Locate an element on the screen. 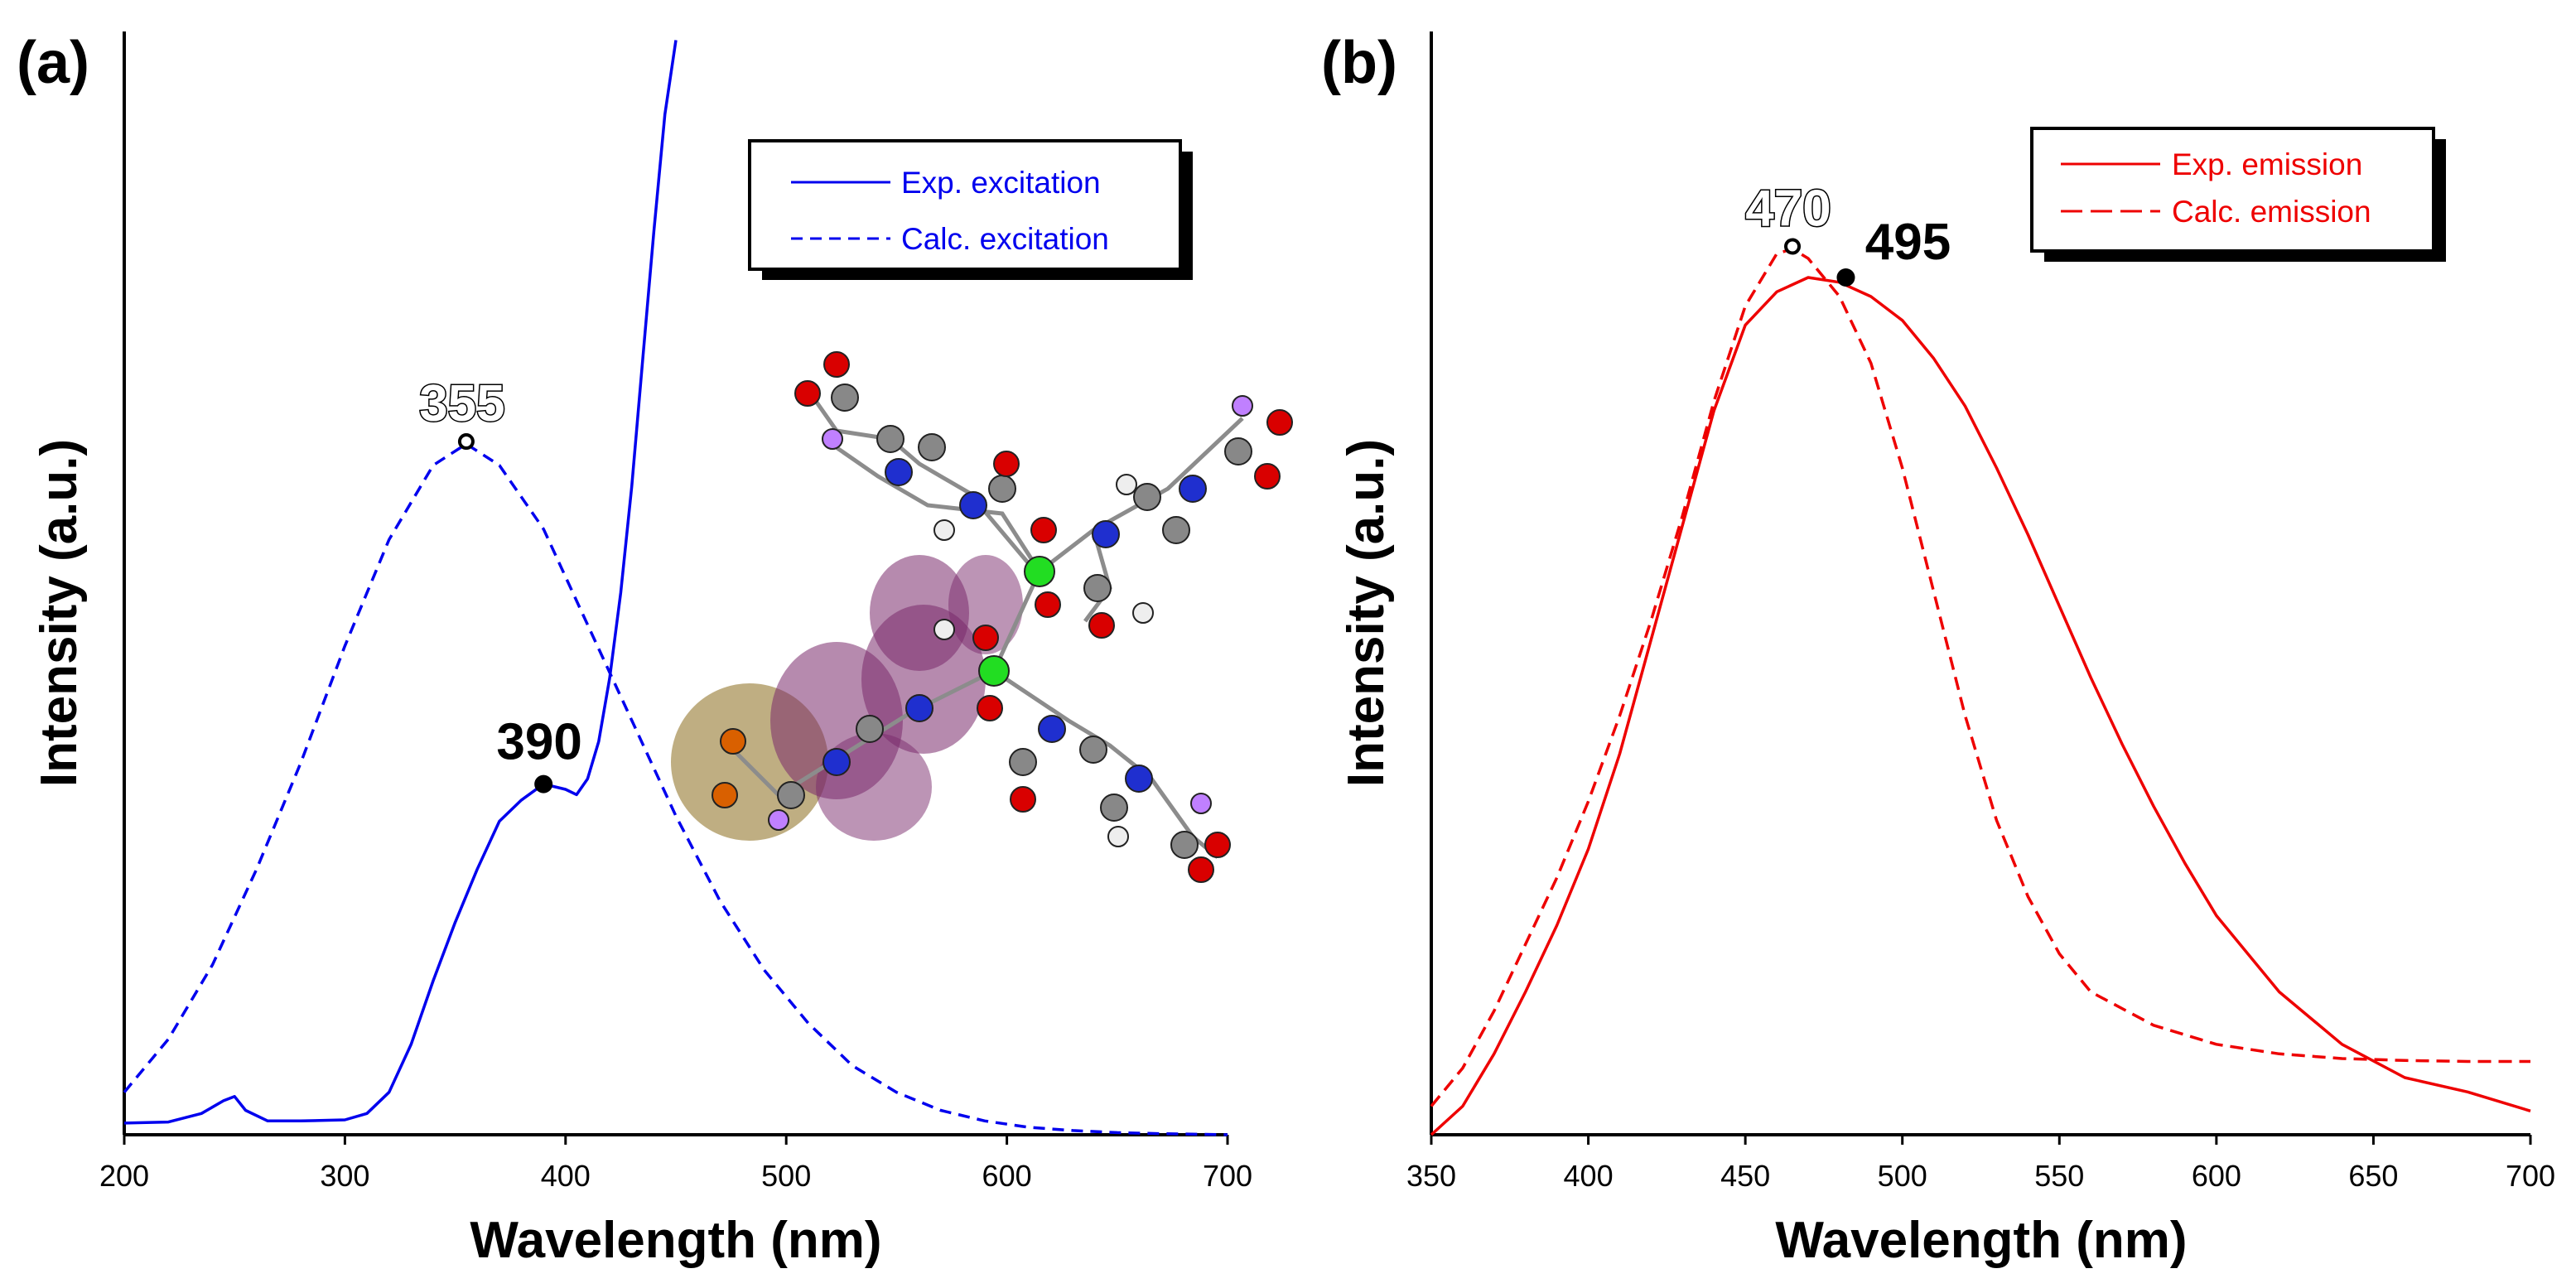 This screenshot has width=2576, height=1288. panel-b-label: (b) is located at coordinates (1359, 63).